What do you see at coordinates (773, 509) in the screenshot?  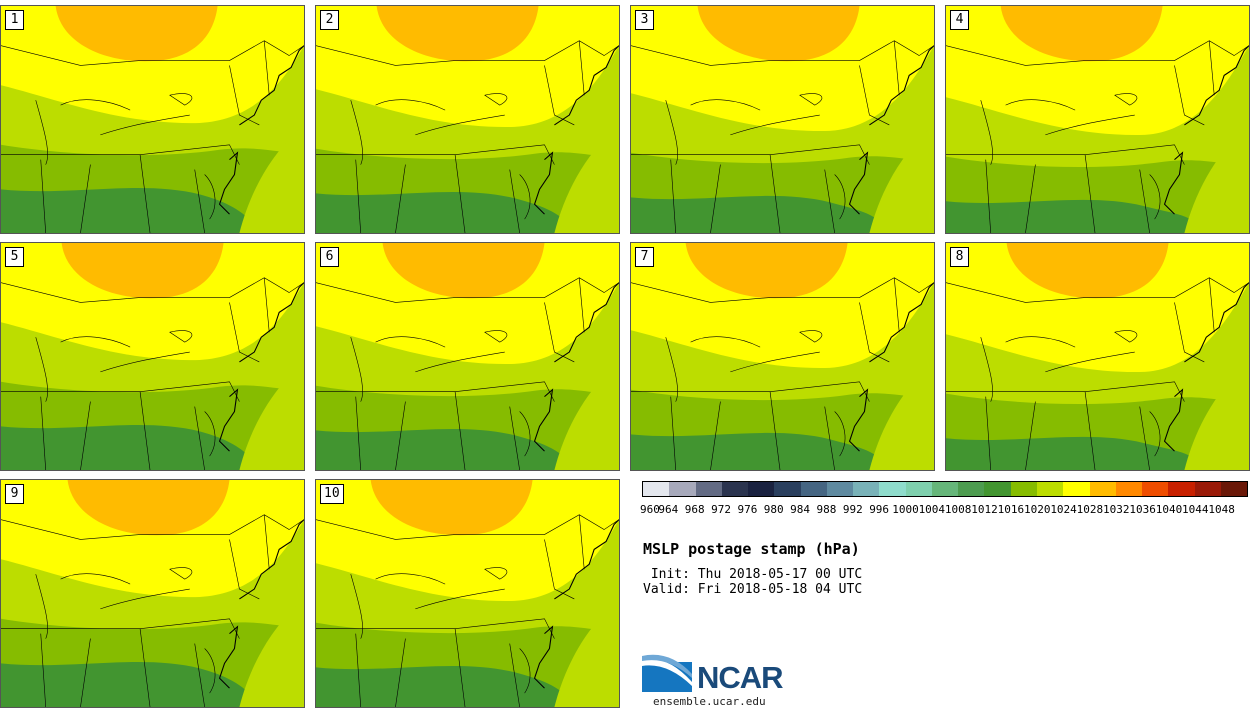 I see `colorbar-tick-label: 980` at bounding box center [773, 509].